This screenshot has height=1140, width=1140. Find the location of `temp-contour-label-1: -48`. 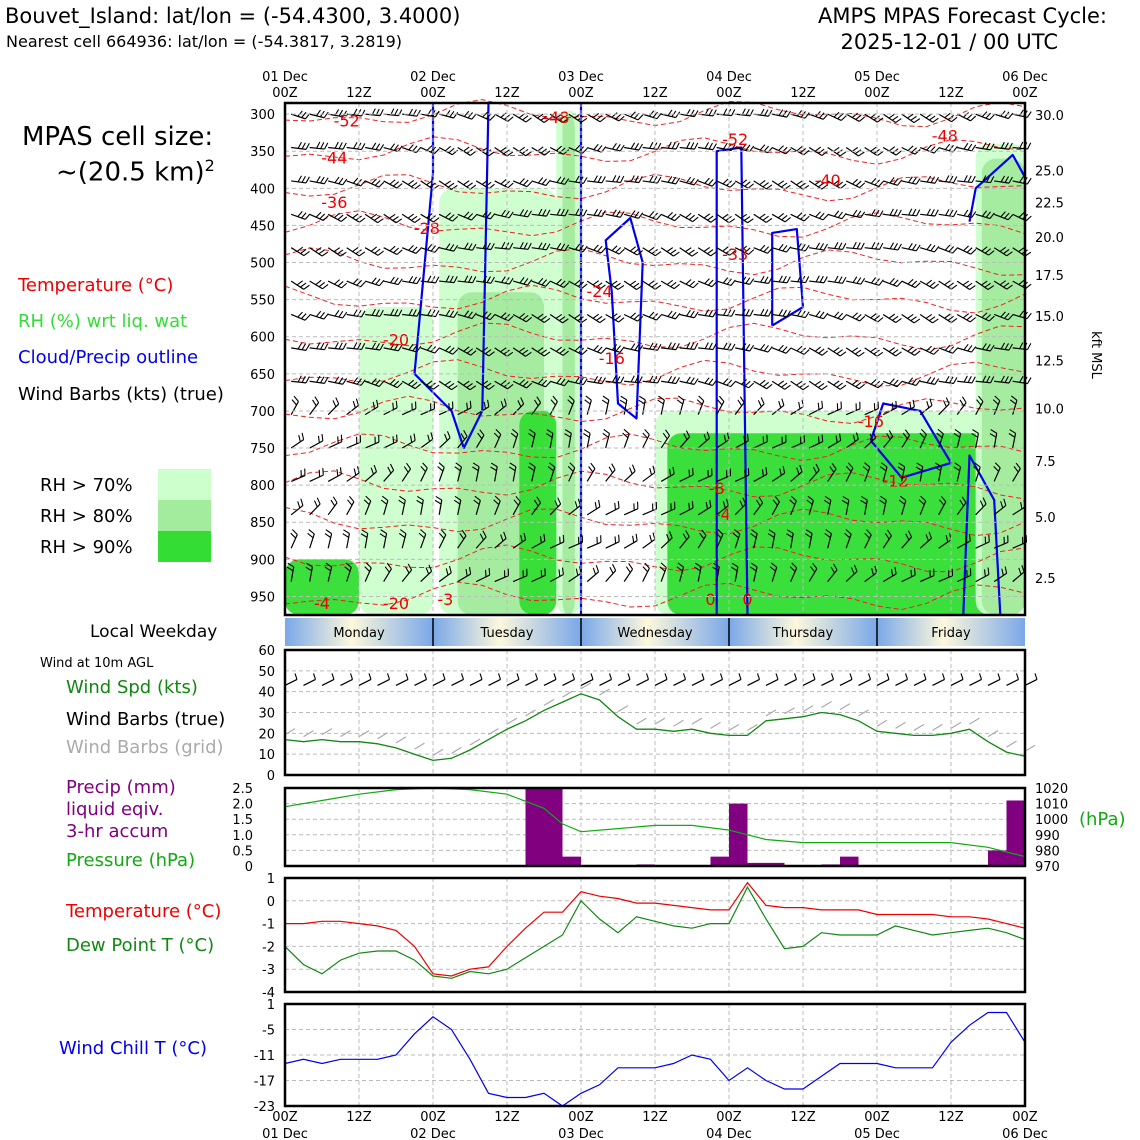

temp-contour-label-1: -48 is located at coordinates (556, 117).